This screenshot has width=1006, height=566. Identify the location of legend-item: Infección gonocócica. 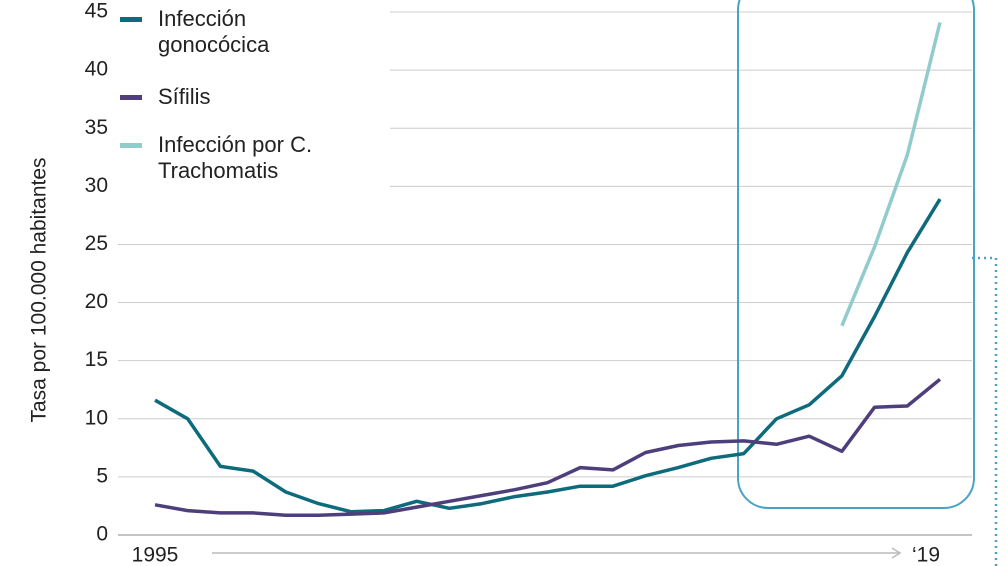
(234, 32).